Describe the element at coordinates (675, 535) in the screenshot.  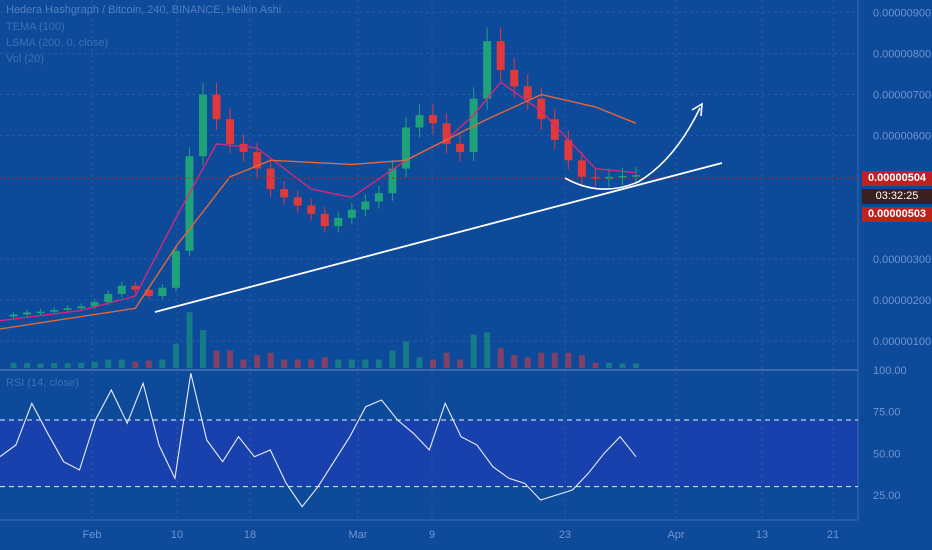
I see `time-axis-label: Apr` at that location.